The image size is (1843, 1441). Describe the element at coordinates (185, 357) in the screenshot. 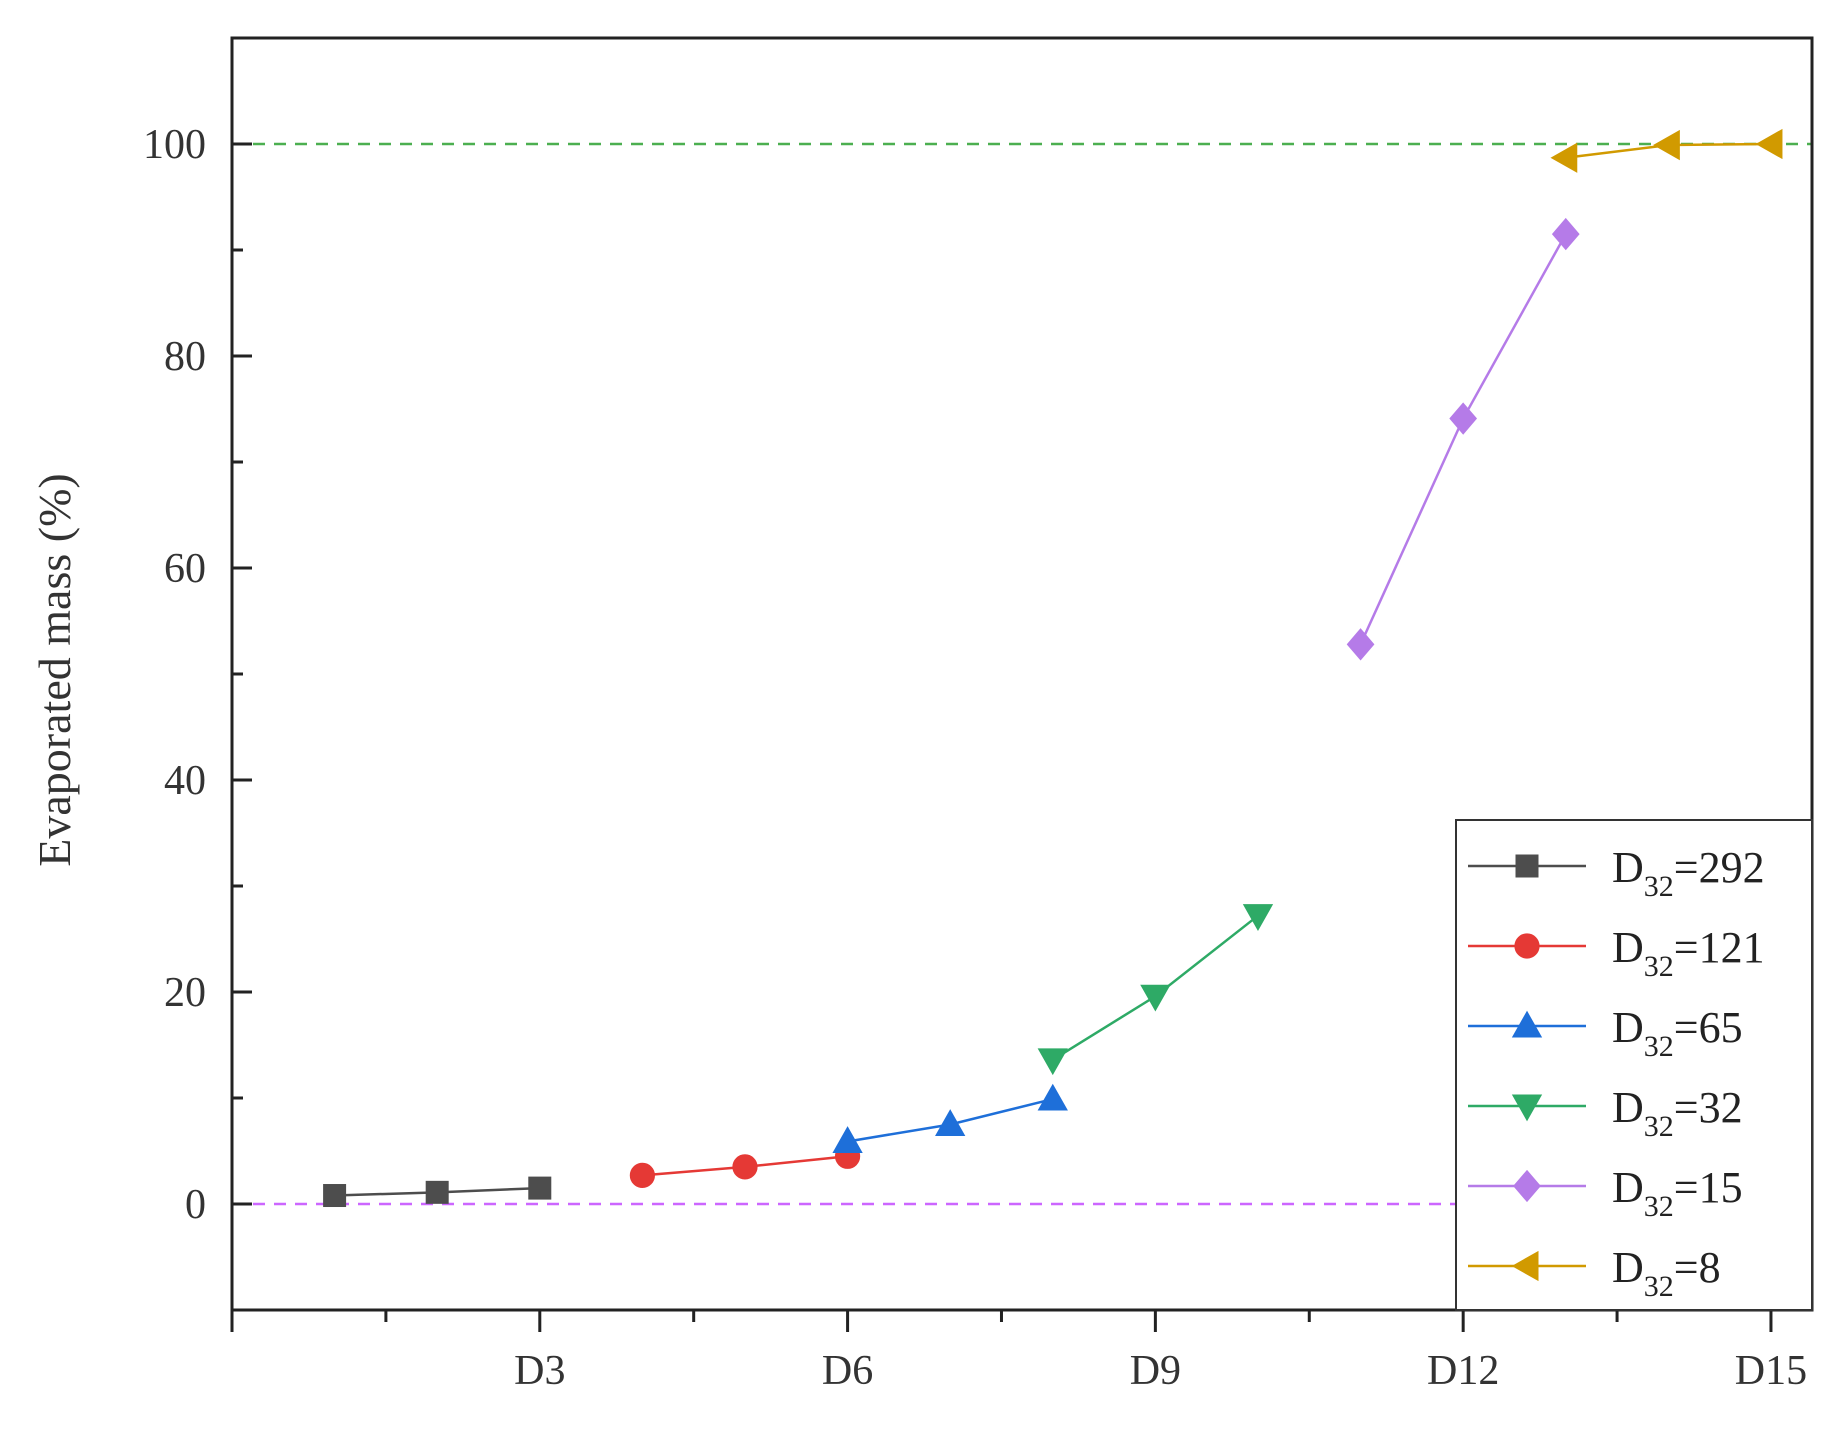

I see `y-tick-label: 80` at that location.